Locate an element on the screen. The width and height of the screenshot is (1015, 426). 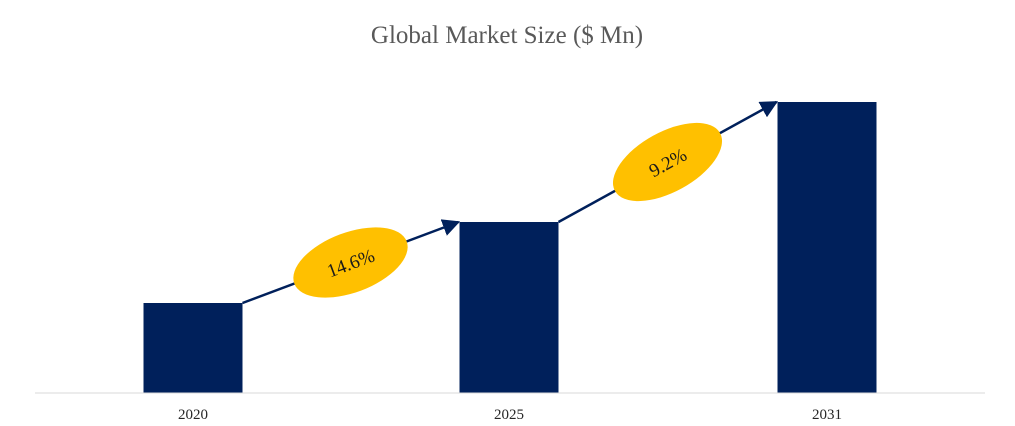
bar-2025 is located at coordinates (509, 307).